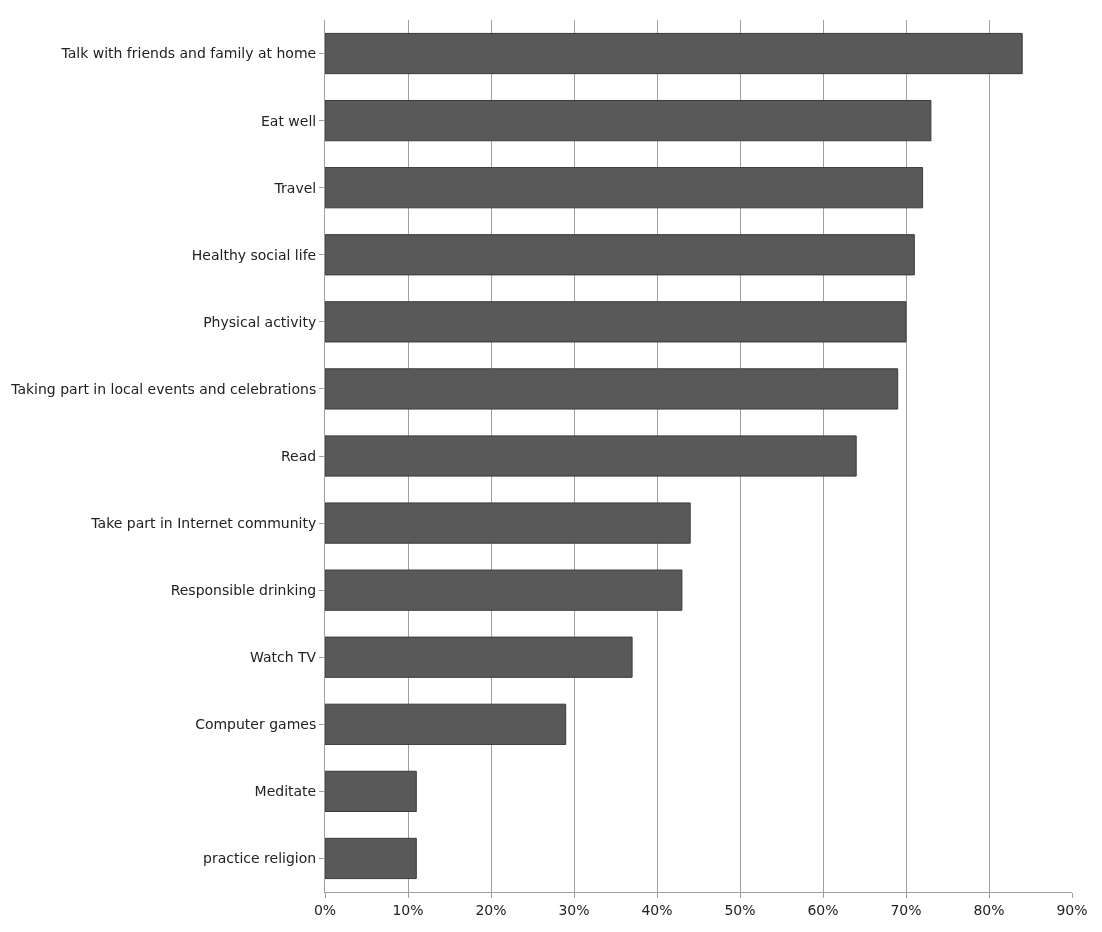 Image resolution: width=1102 pixels, height=932 pixels. What do you see at coordinates (657, 909) in the screenshot?
I see `x-tick-label: 40%` at bounding box center [657, 909].